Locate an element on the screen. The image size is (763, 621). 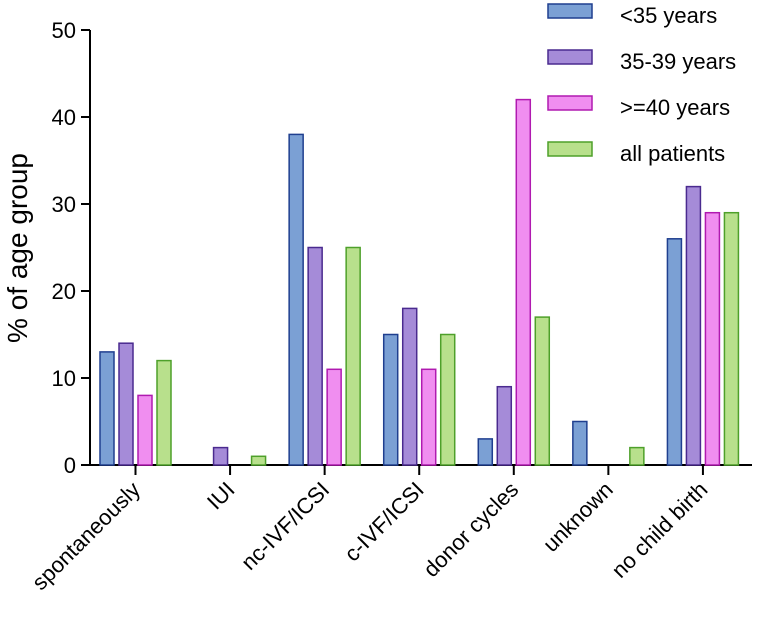
y-tick-label: 40 is located at coordinates (64, 117).